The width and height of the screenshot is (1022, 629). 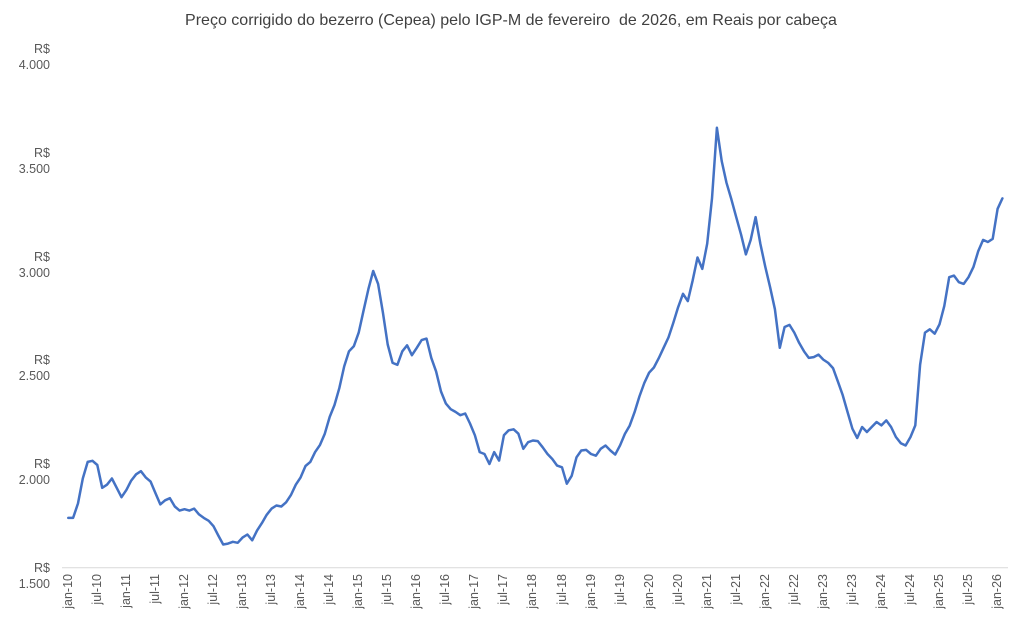 I want to click on x-axis-label: jan-22, so click(x=764, y=591).